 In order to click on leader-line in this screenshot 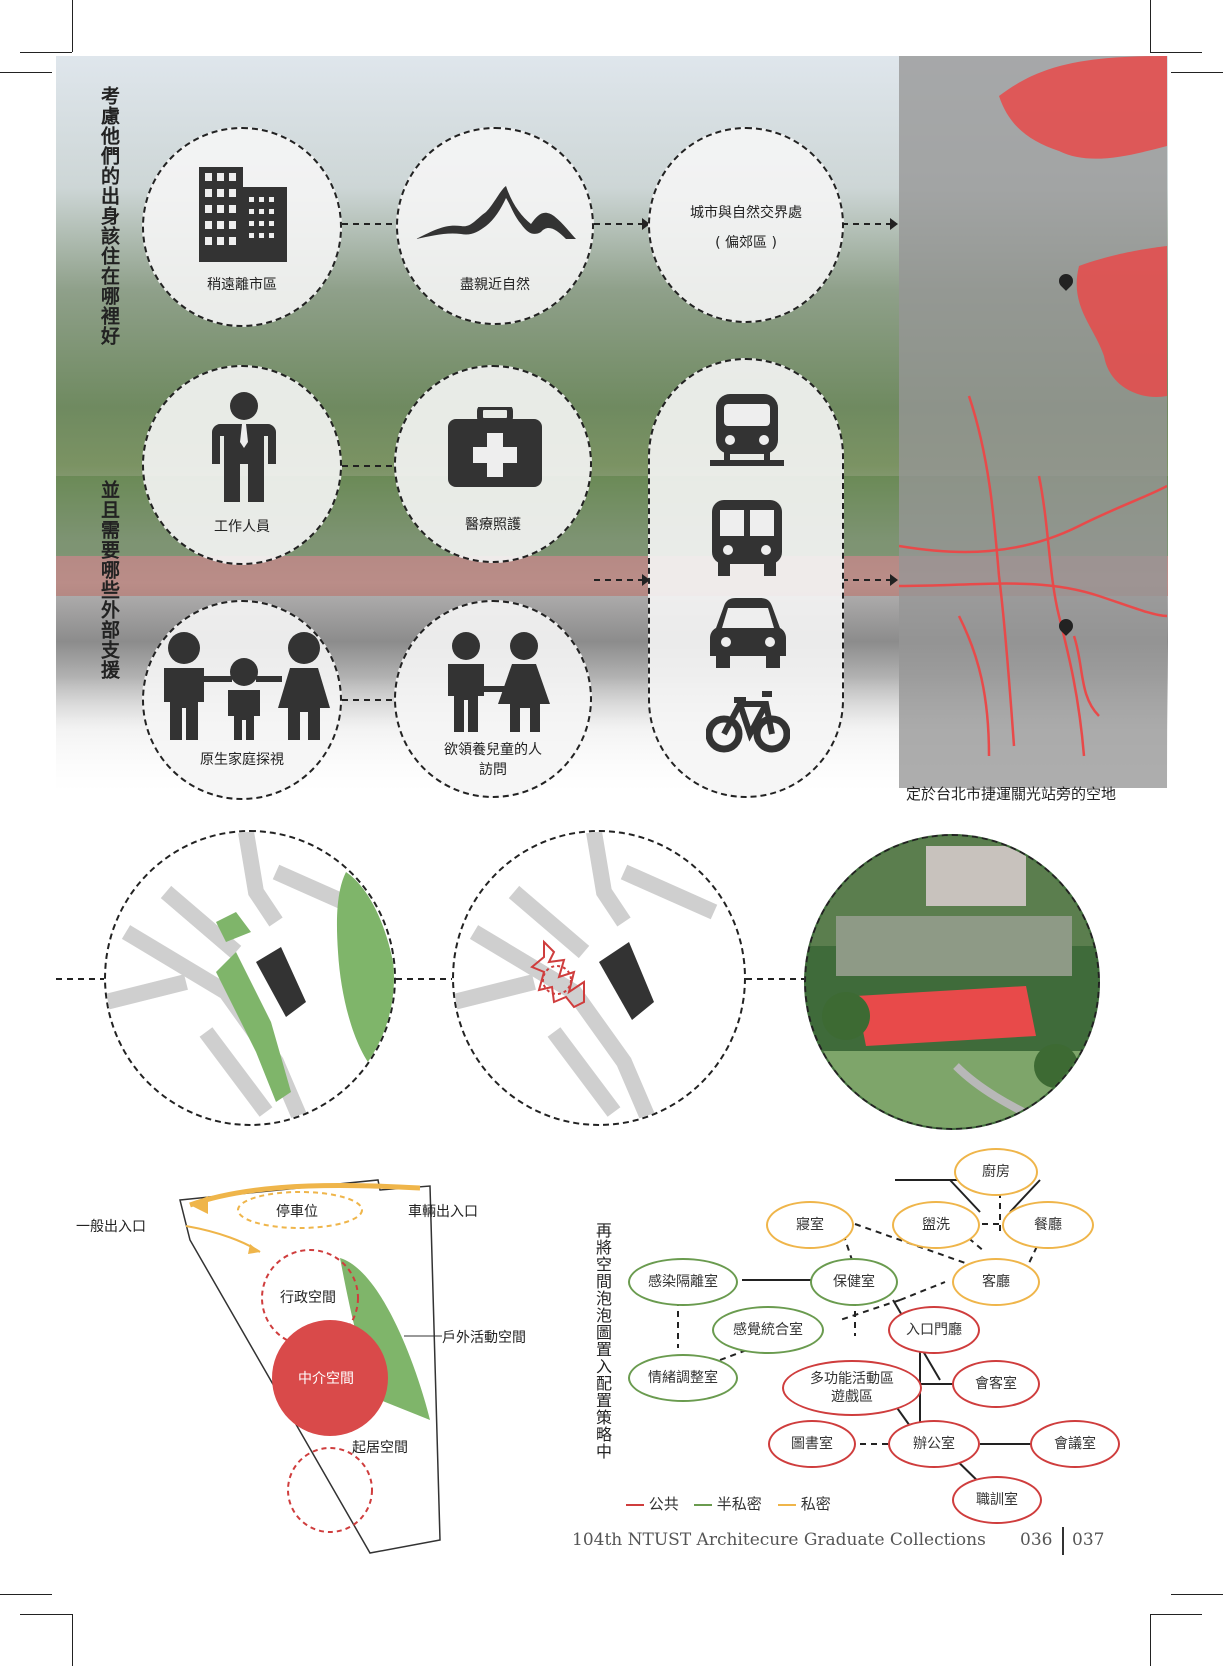, I will do `click(423, 1336)`.